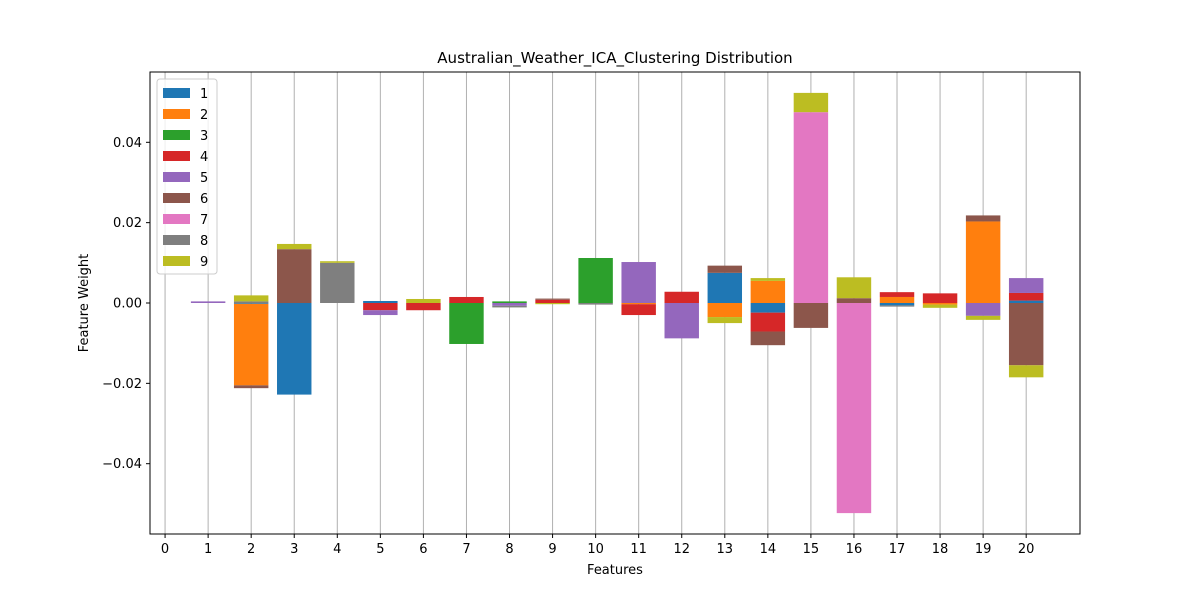 The height and width of the screenshot is (600, 1200). I want to click on x-tick-label-2: 2, so click(251, 549).